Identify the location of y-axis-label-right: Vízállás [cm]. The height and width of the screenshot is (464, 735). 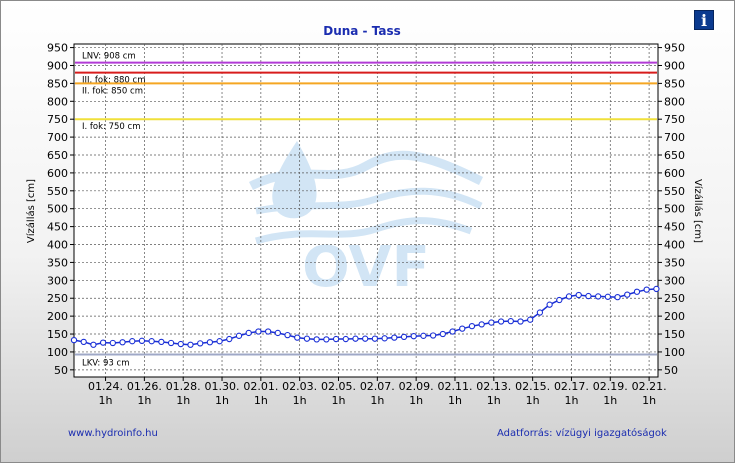
(698, 211).